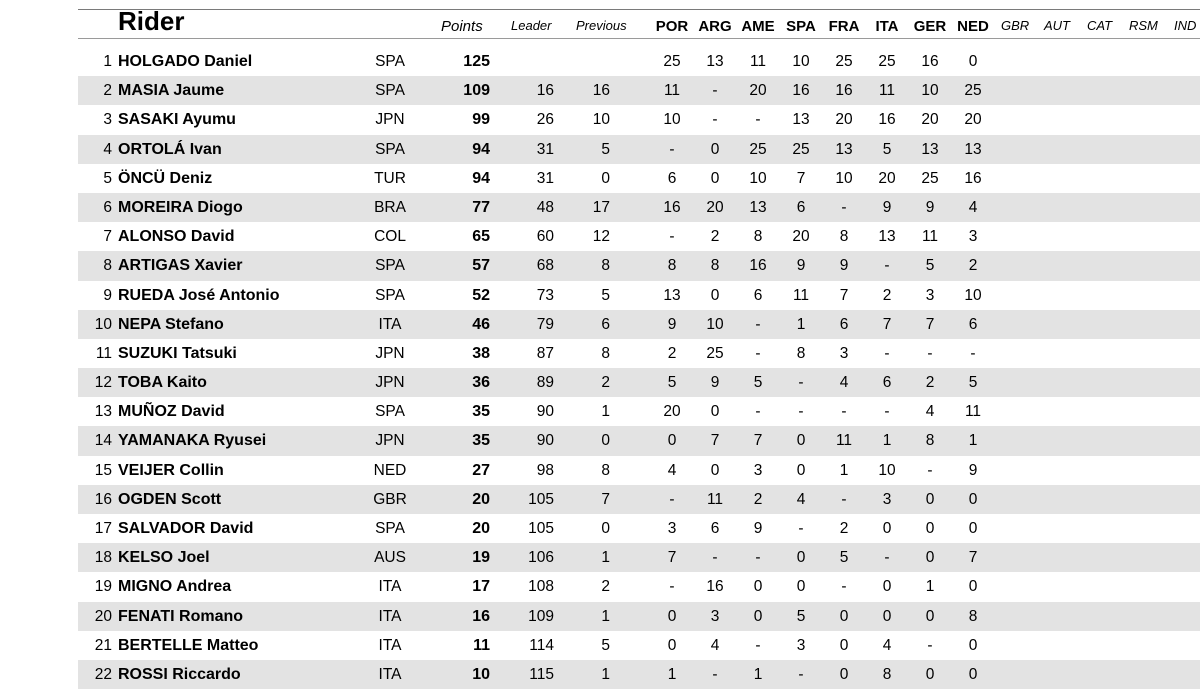 The height and width of the screenshot is (690, 1200). Describe the element at coordinates (639, 558) in the screenshot. I see `table-row: 18 KELSO Joel AUS 19 106 1 7 - - 0 5 - 0 7` at that location.